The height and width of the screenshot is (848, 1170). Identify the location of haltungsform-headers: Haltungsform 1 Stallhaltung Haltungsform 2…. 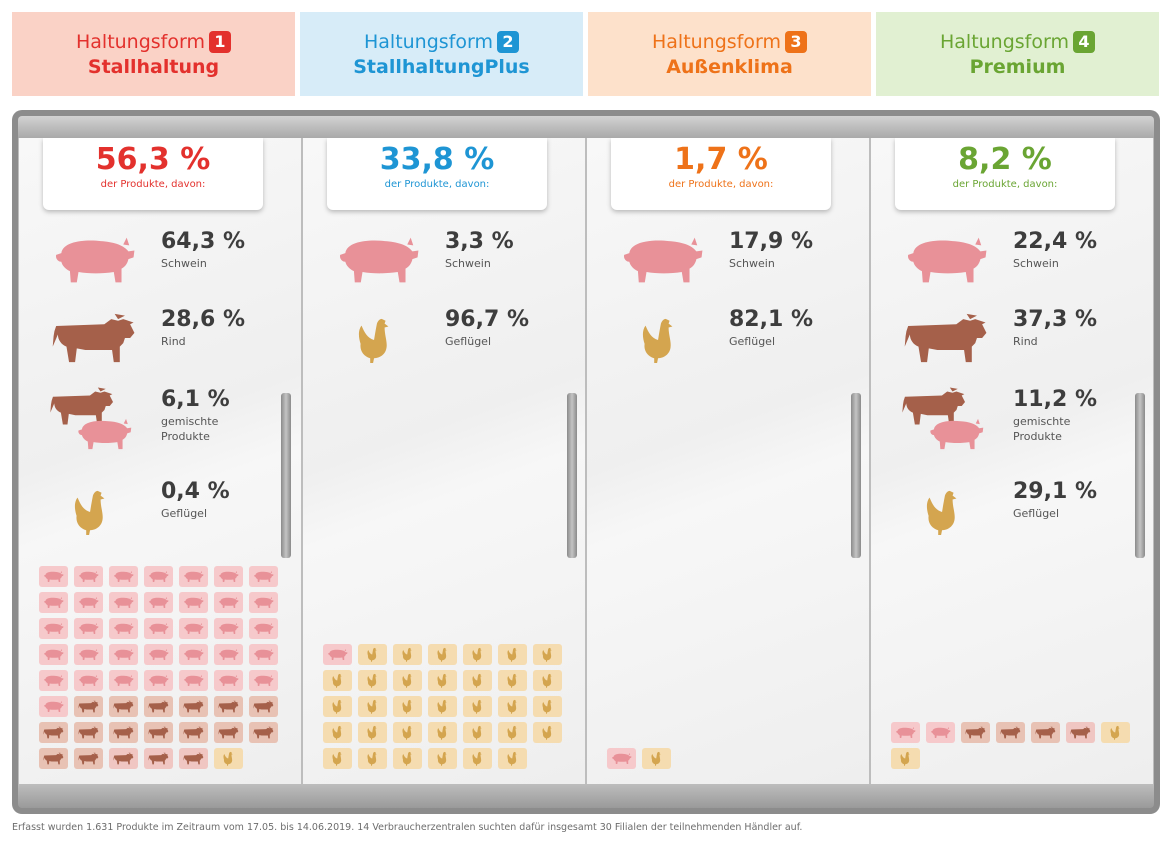
(586, 54).